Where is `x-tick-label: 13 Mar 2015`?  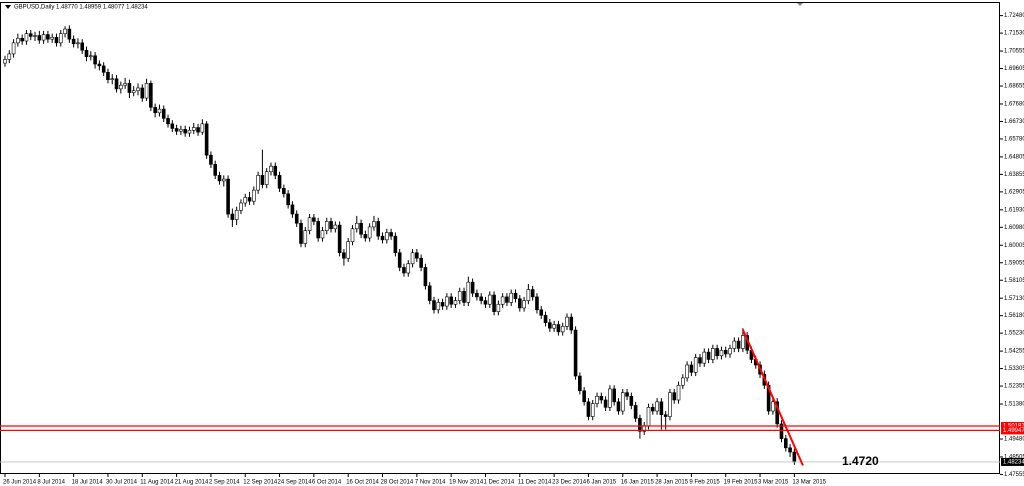 x-tick-label: 13 Mar 2015 is located at coordinates (809, 483).